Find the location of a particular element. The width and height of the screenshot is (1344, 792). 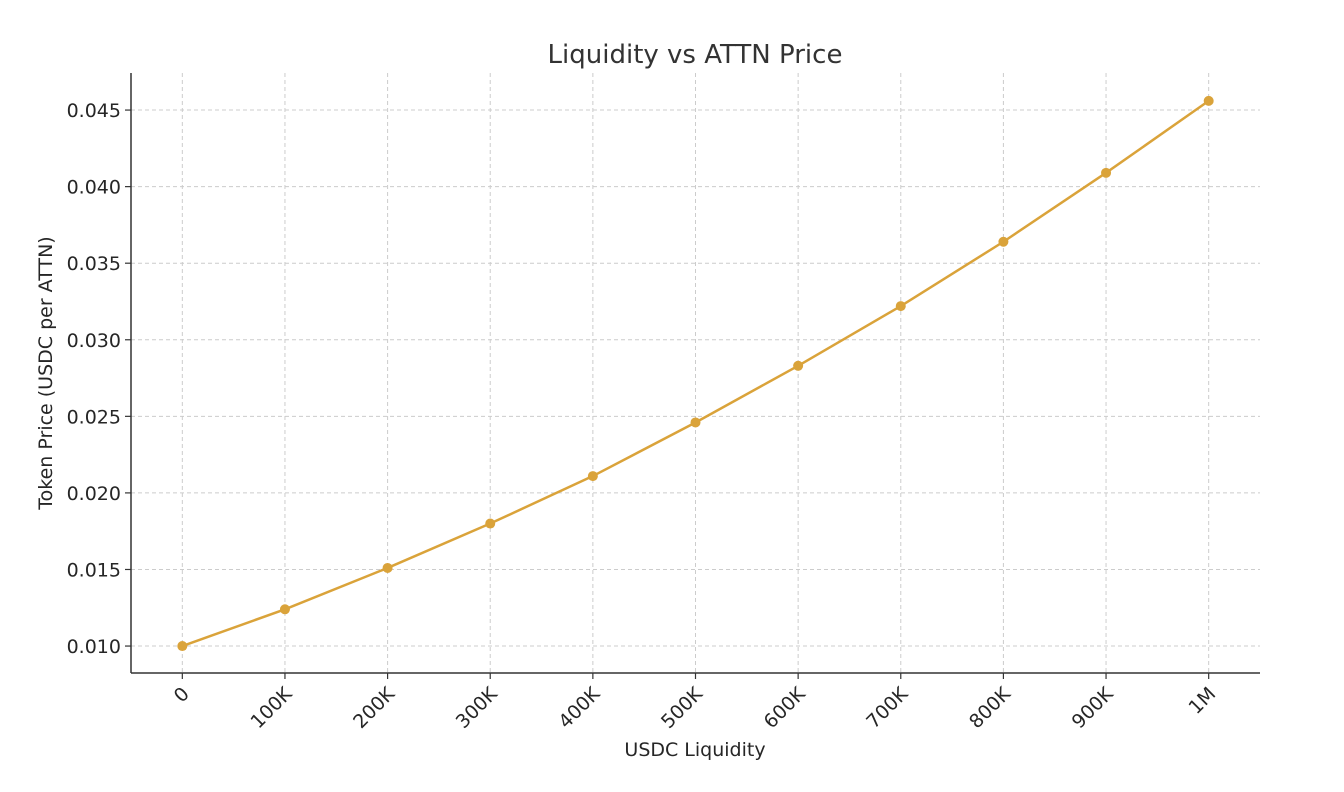

x-axis-label: USDC Liquidity is located at coordinates (694, 750).